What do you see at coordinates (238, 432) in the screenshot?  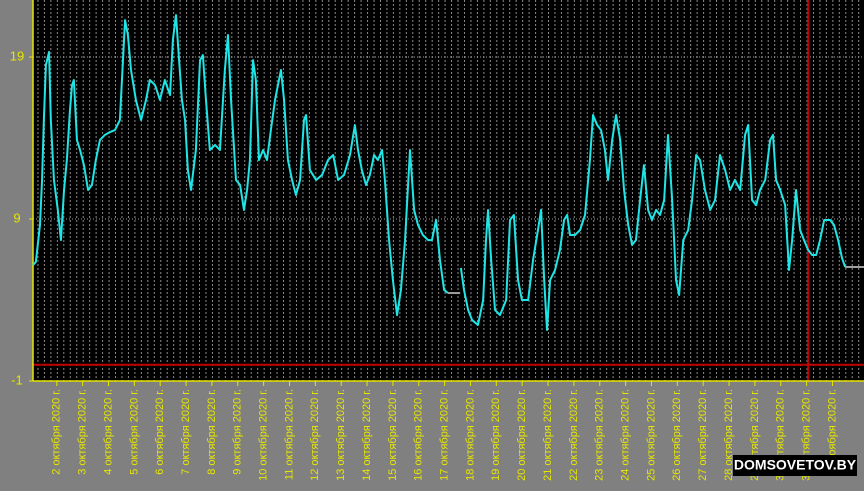 I see `x-tick-label: 9 октября 2020 г.` at bounding box center [238, 432].